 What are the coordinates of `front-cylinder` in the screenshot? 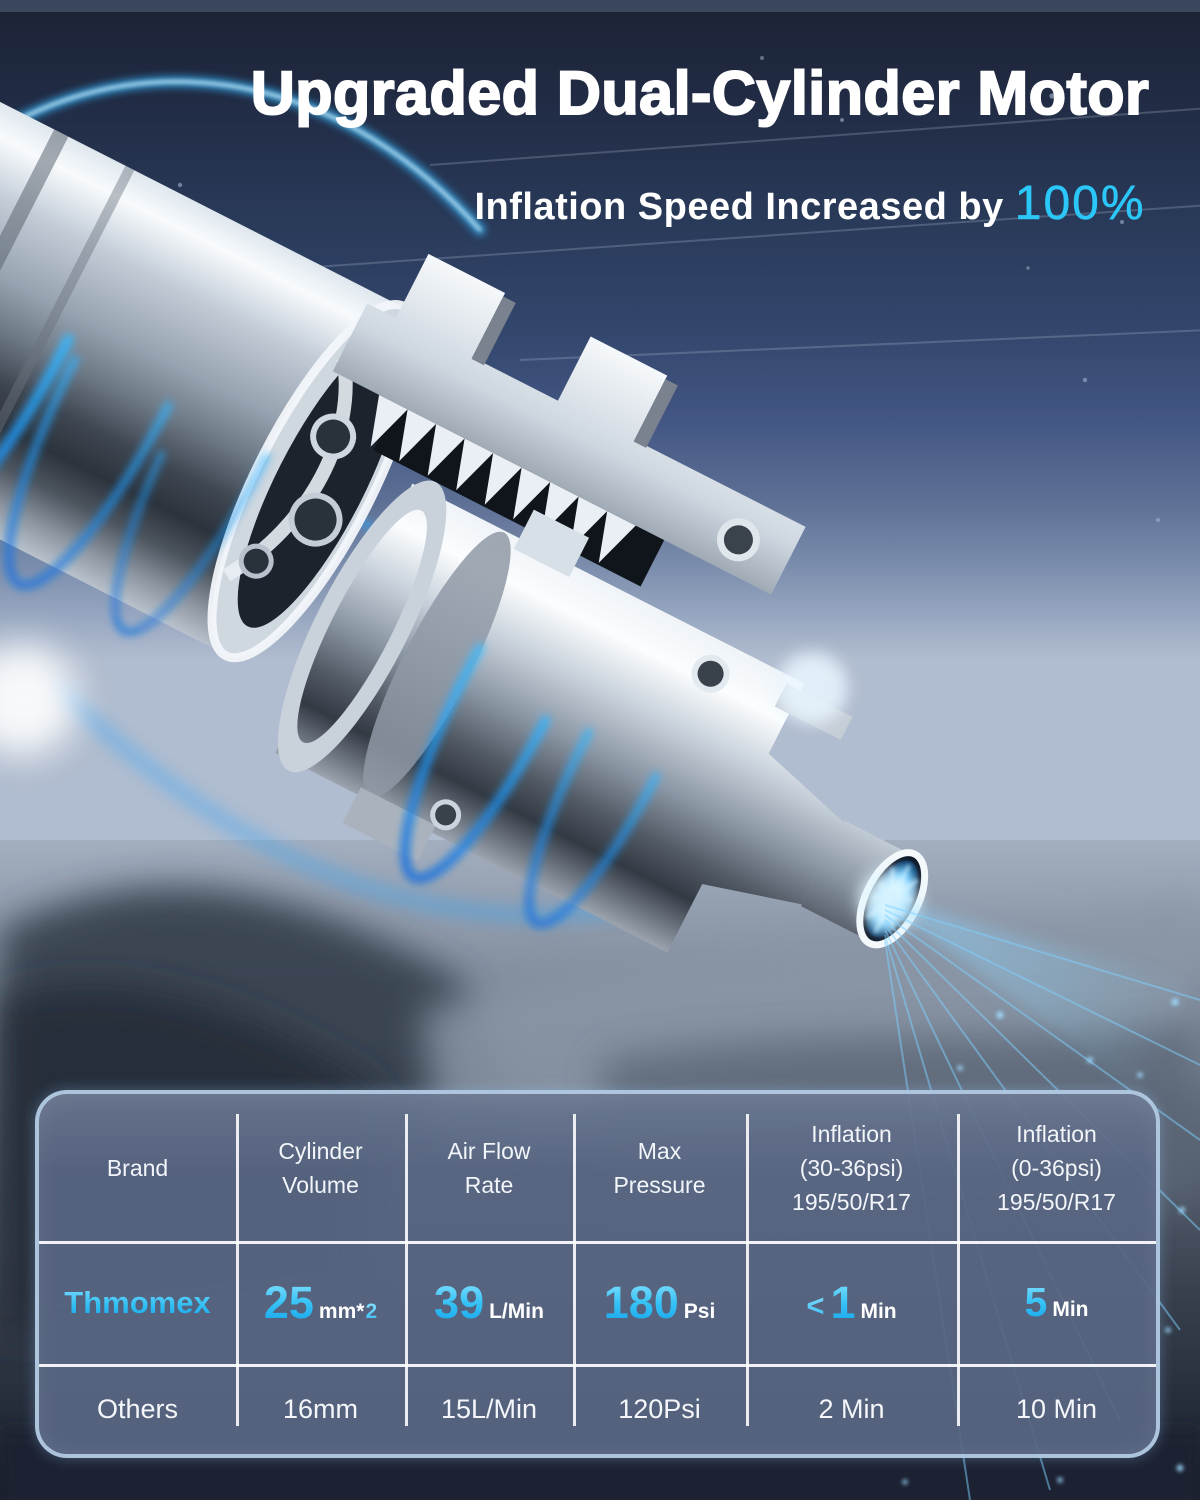 It's located at (540, 716).